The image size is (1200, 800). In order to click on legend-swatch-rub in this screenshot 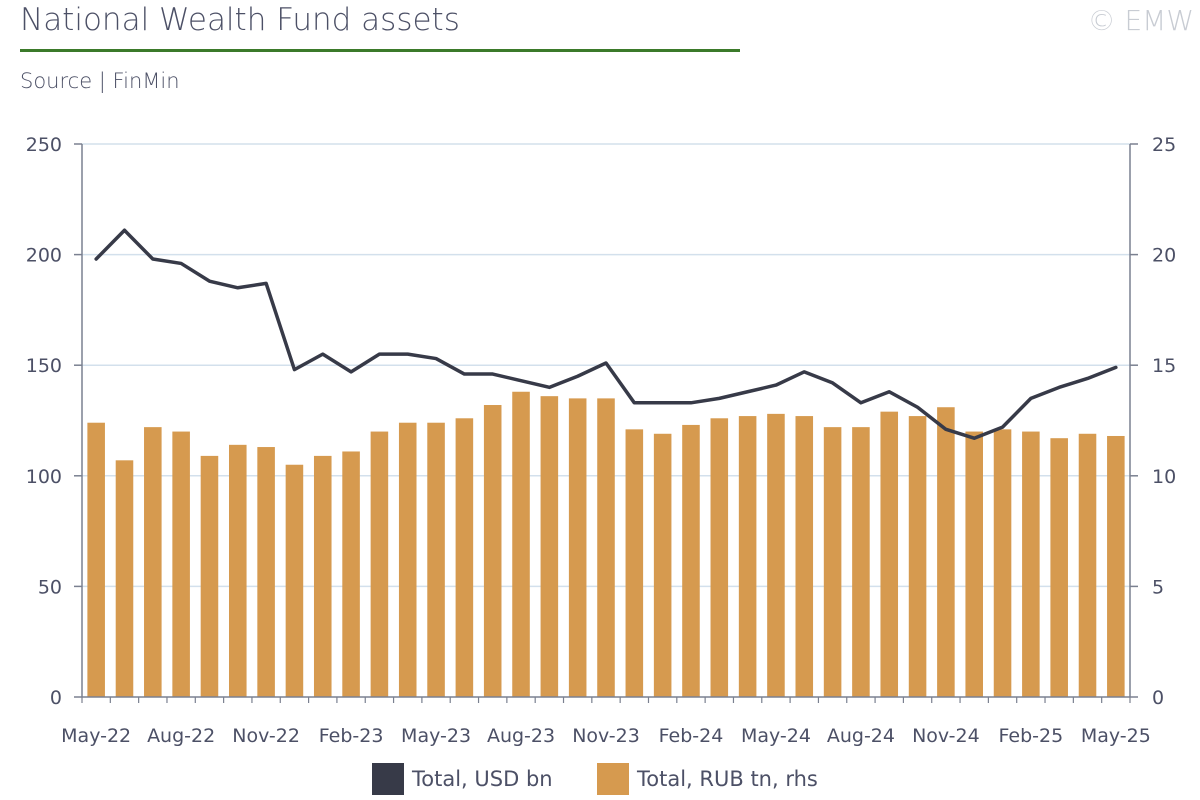, I will do `click(613, 779)`.